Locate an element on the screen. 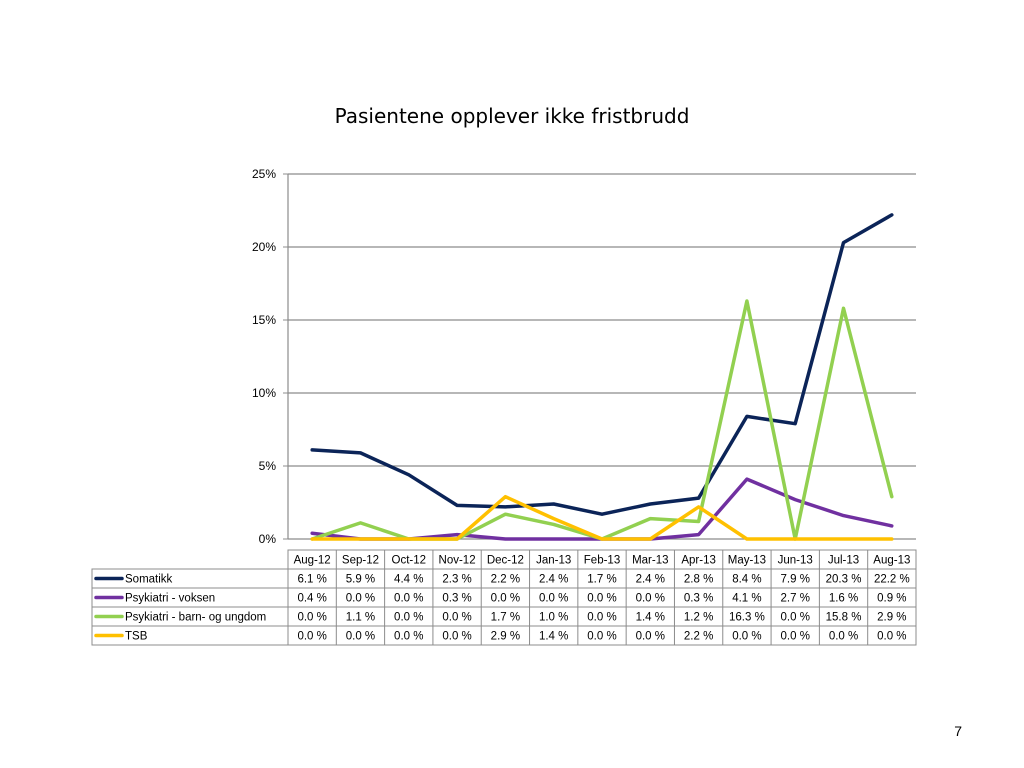 The height and width of the screenshot is (768, 1024). y-tick-label: 0% is located at coordinates (268, 539).